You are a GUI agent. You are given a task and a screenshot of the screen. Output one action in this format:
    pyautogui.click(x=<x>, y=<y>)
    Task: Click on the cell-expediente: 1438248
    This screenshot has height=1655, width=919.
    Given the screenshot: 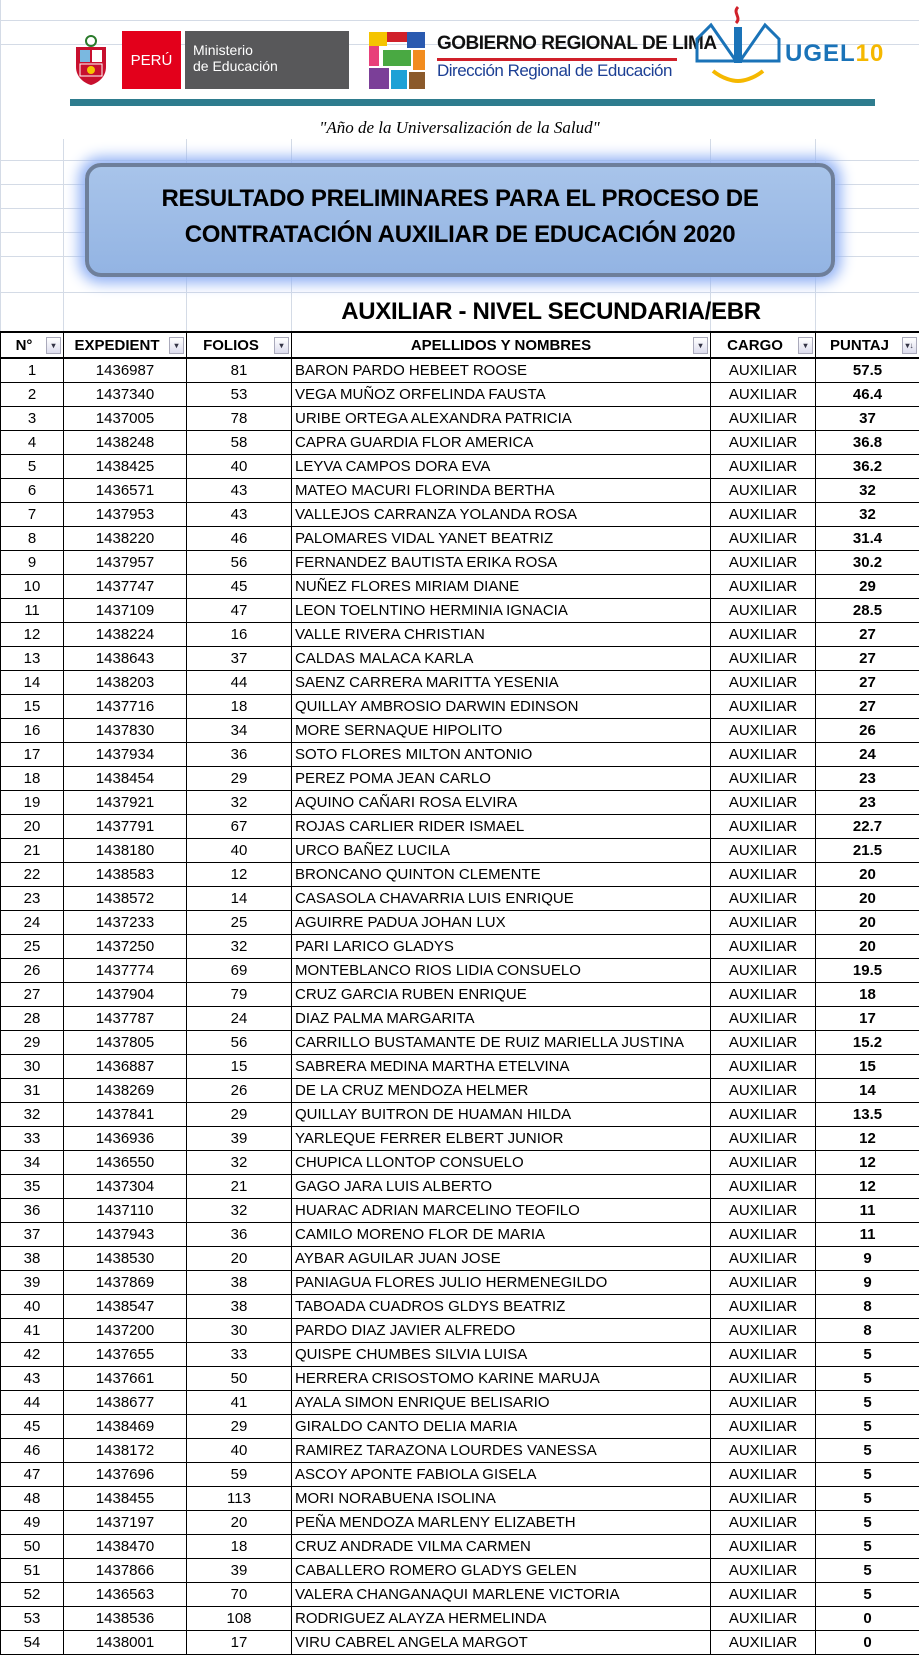 What is the action you would take?
    pyautogui.click(x=125, y=442)
    